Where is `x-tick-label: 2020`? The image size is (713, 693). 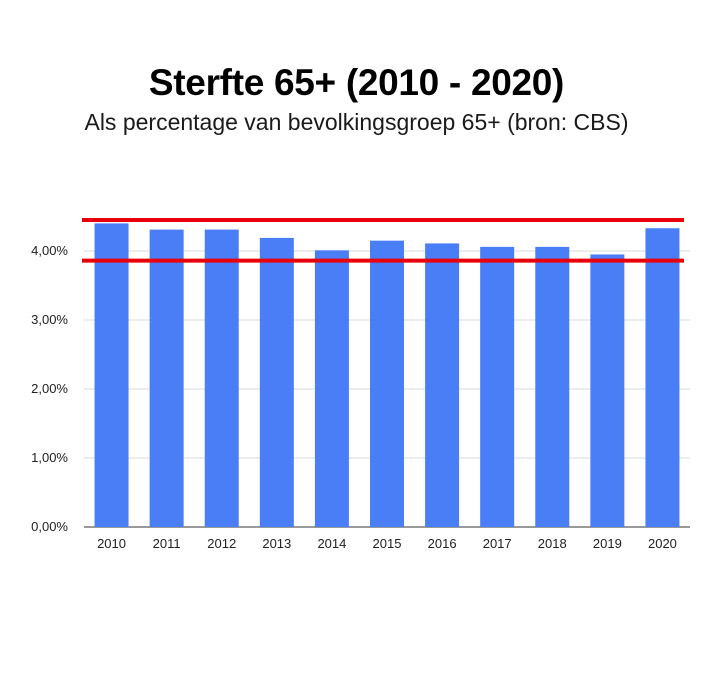
x-tick-label: 2020 is located at coordinates (662, 543).